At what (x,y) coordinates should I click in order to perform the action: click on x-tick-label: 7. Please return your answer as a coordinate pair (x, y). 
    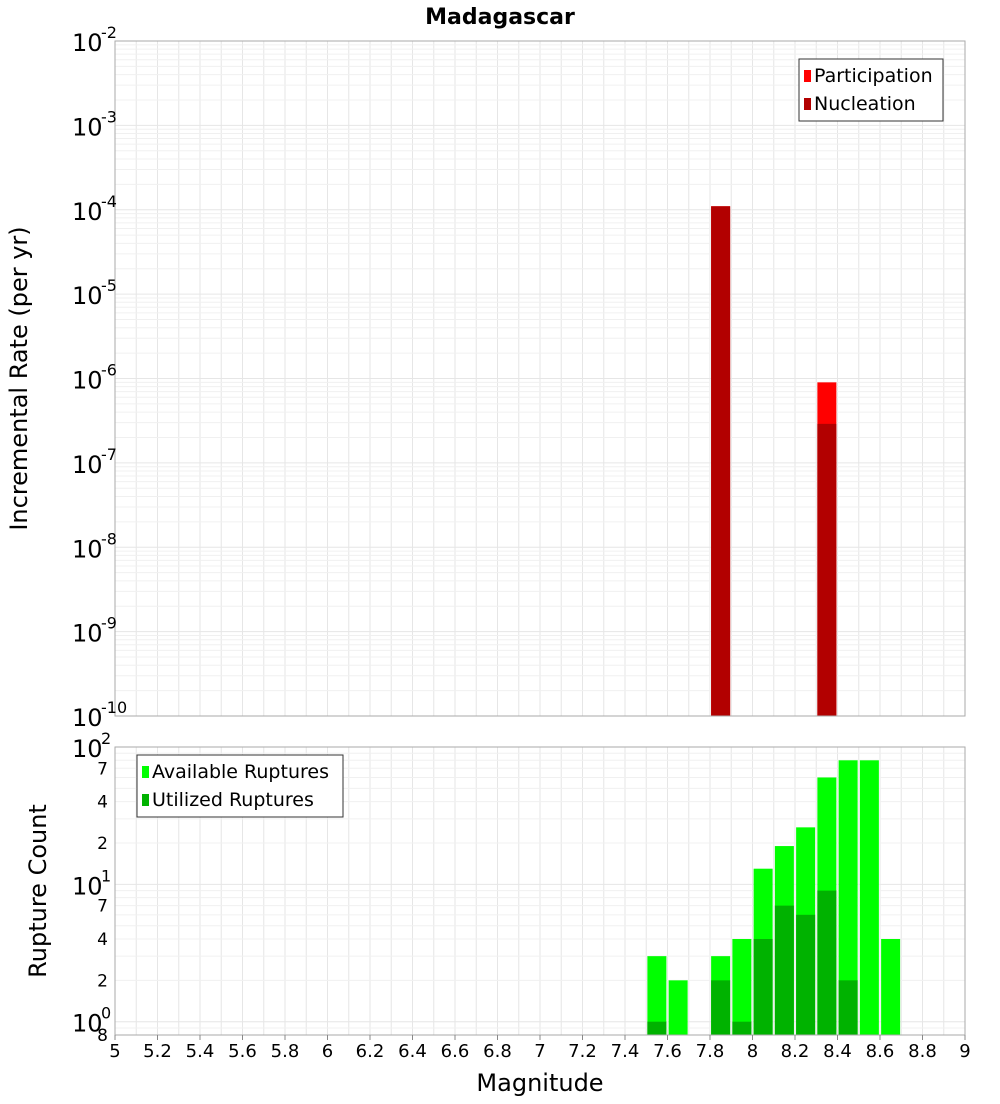
    Looking at the image, I should click on (539, 1051).